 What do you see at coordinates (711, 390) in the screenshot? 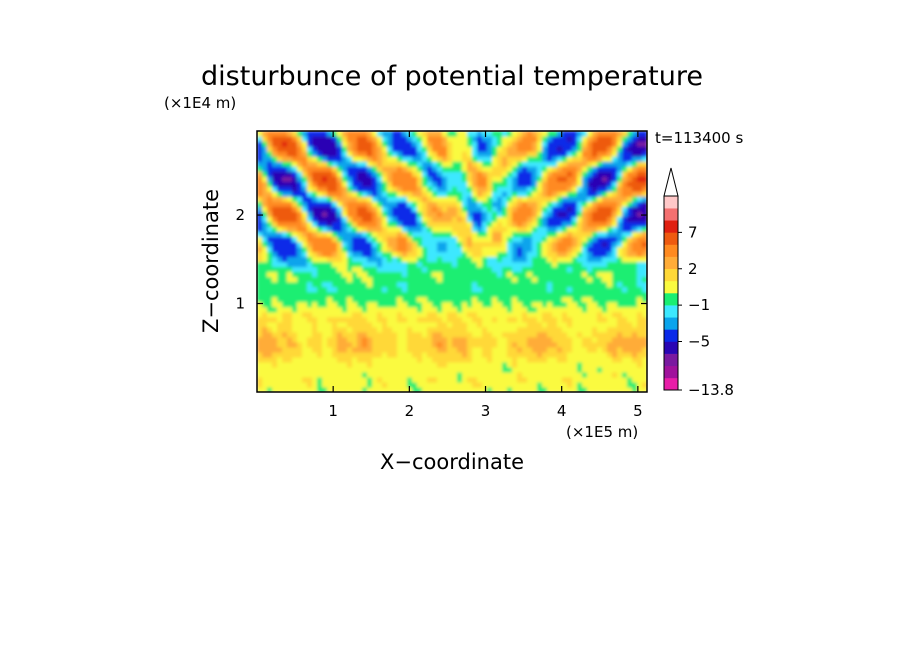
I see `colorbar-label-4: −13.8` at bounding box center [711, 390].